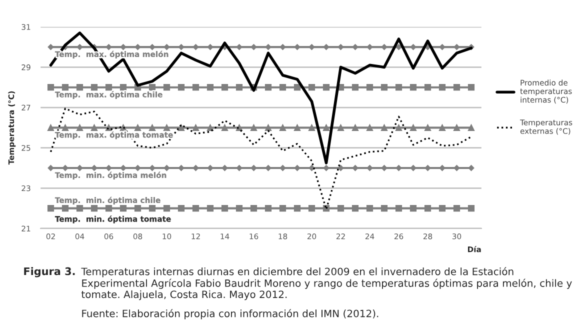 This screenshot has height=336, width=580. I want to click on text: Figura 3., so click(49, 272).